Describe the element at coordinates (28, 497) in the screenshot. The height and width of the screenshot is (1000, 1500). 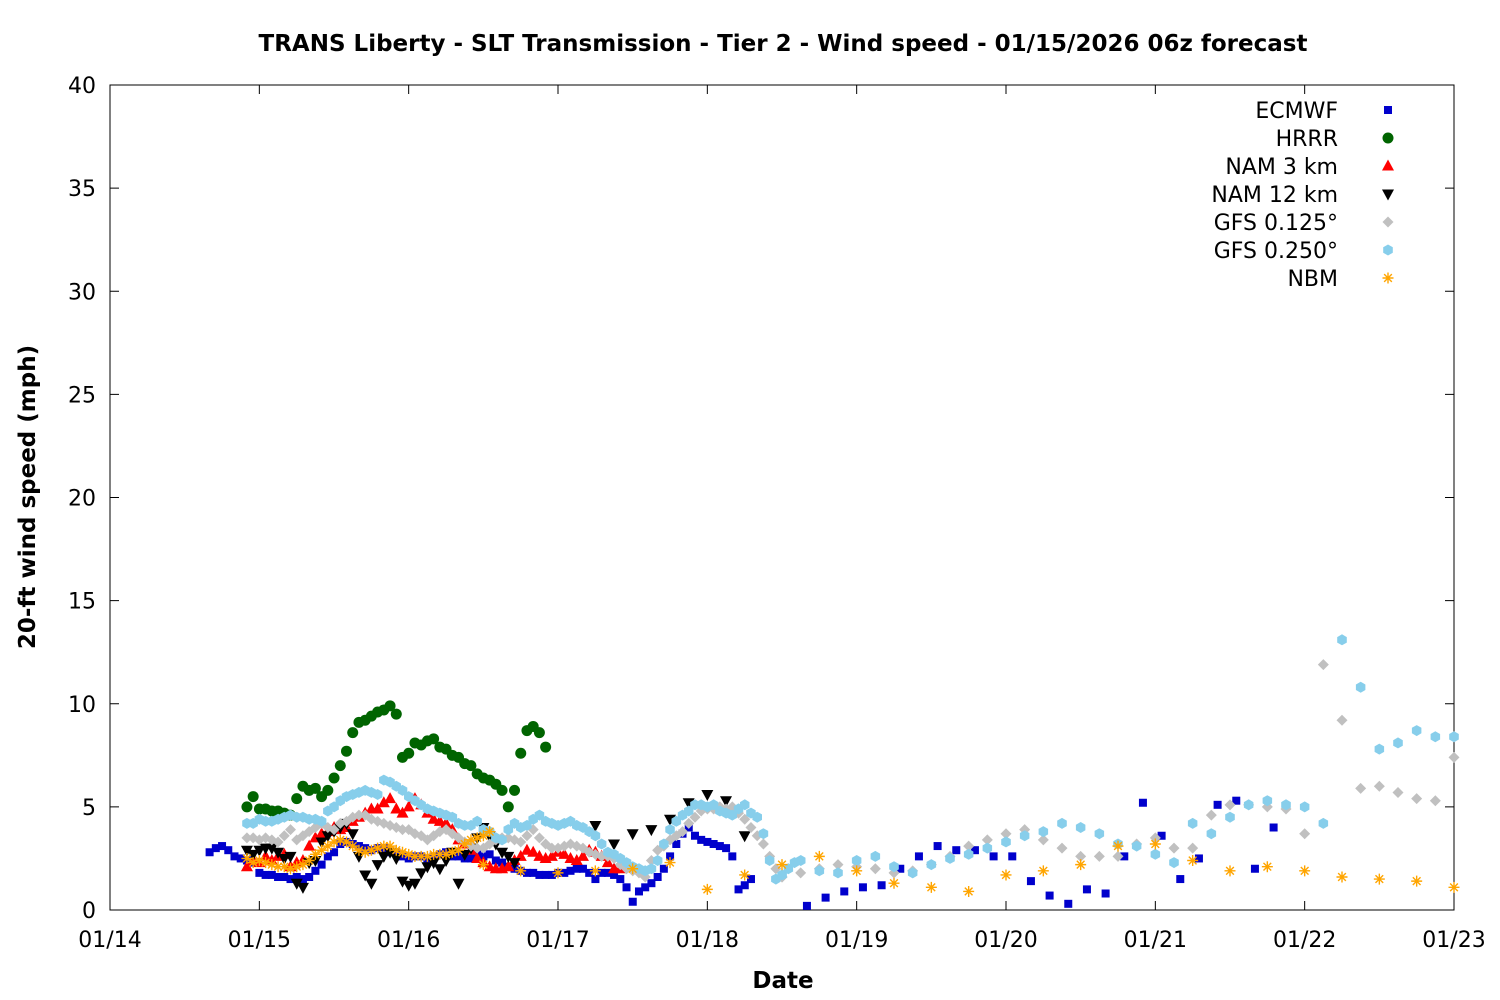
I see `y-axis-label: 20-ft wind speed (mph)` at that location.